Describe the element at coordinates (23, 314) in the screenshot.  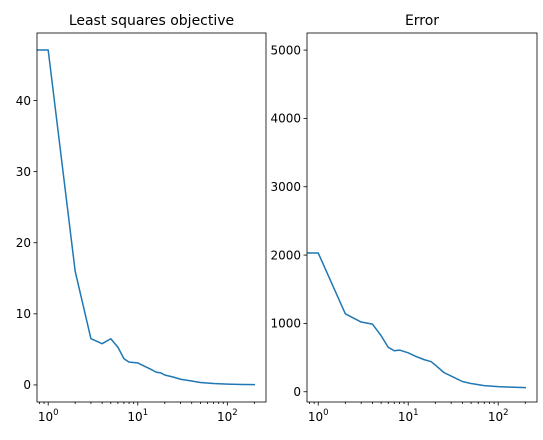
I see `y-tick-label: 10` at that location.